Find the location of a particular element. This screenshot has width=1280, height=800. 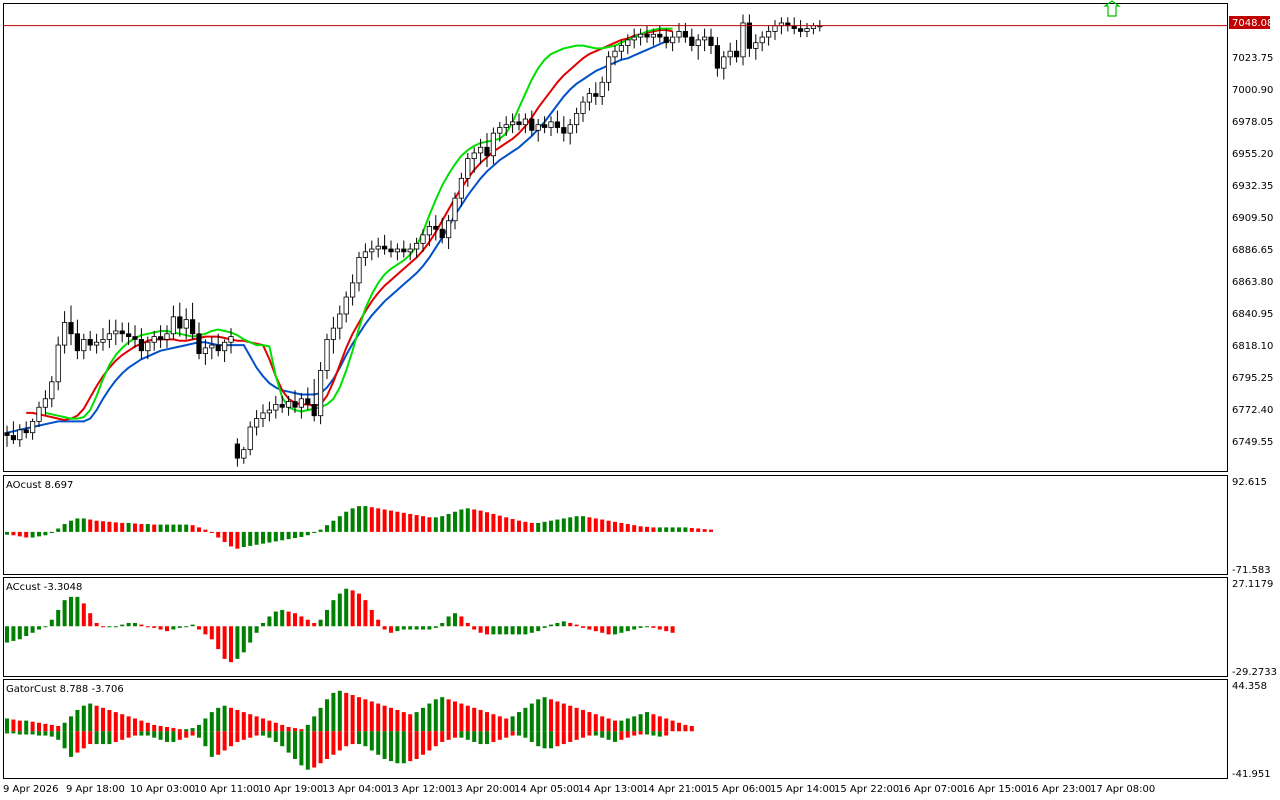

ao-label: AOcust 8.697 is located at coordinates (39, 485).